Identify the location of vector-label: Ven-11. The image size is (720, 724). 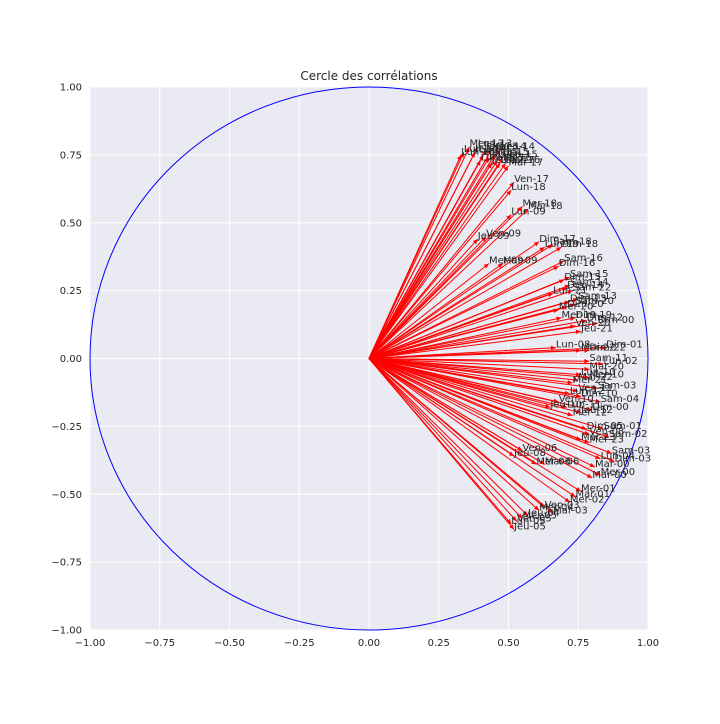
(595, 388).